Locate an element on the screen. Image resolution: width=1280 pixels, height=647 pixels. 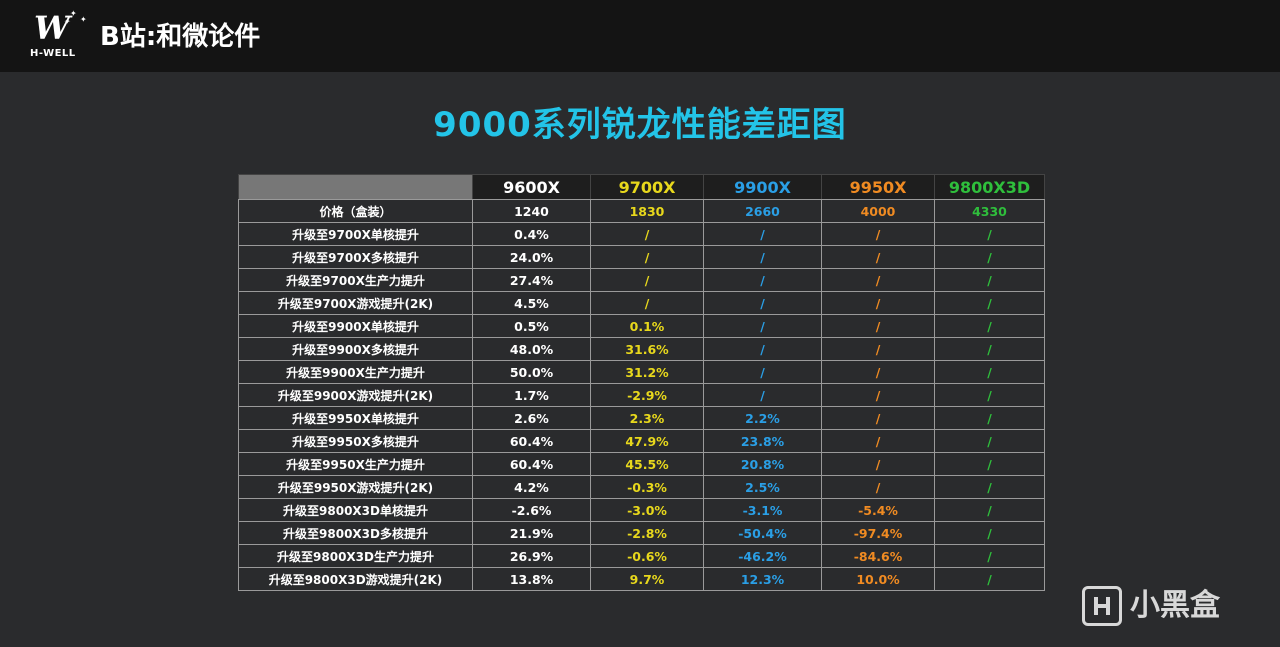
table-row: 升级至9800X3D生产力提升 26.9% -0.6% -46.2% -84.6% / is located at coordinates (641, 556).